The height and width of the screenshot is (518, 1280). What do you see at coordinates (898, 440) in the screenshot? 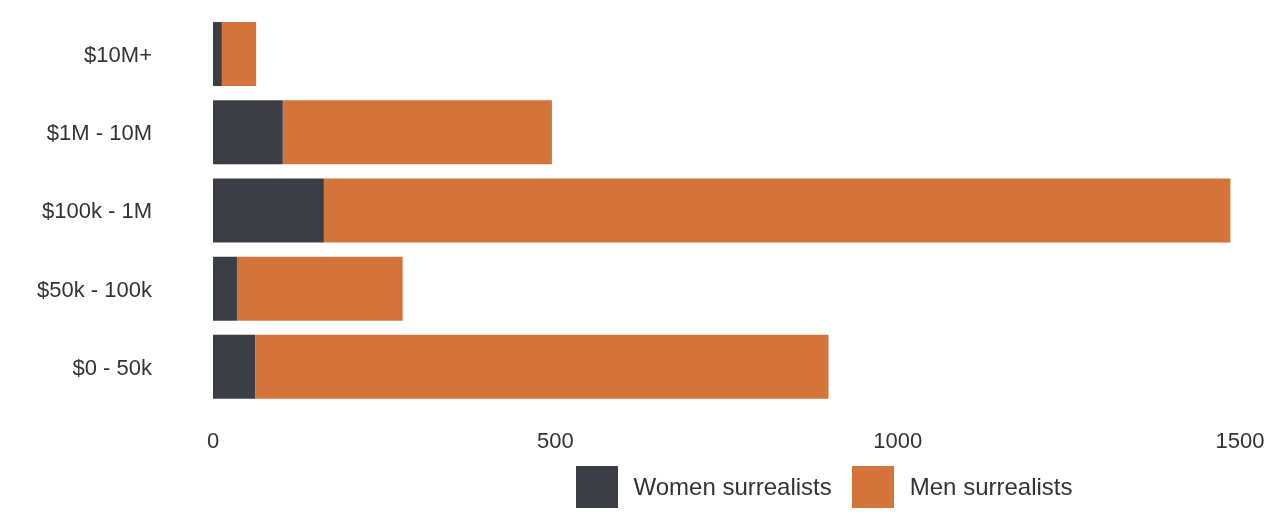
I see `x-tick-label: 1000` at bounding box center [898, 440].